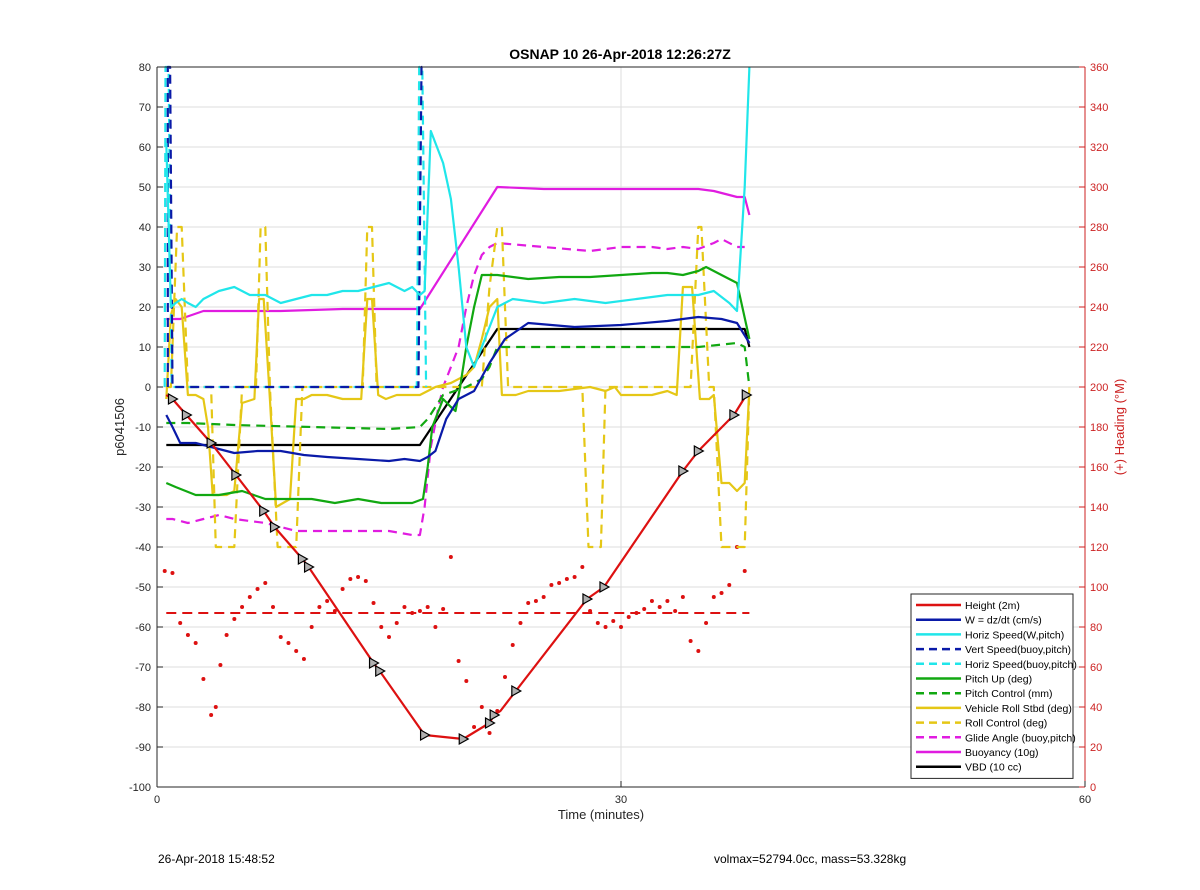 The width and height of the screenshot is (1200, 890). What do you see at coordinates (1099, 108) in the screenshot?
I see `y2-tick-label: 340` at bounding box center [1099, 108].